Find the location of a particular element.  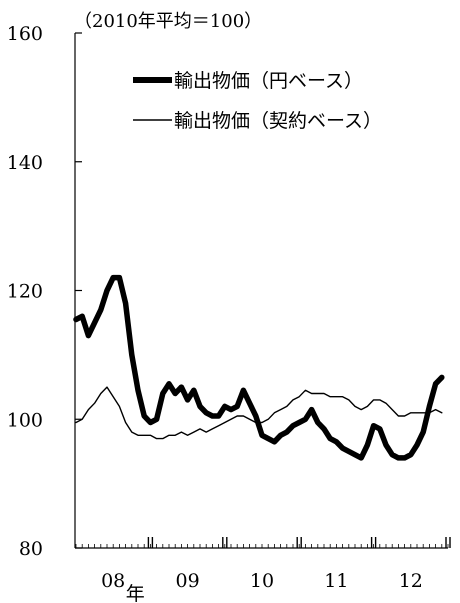

y-tick-label: 80 is located at coordinates (31, 549).